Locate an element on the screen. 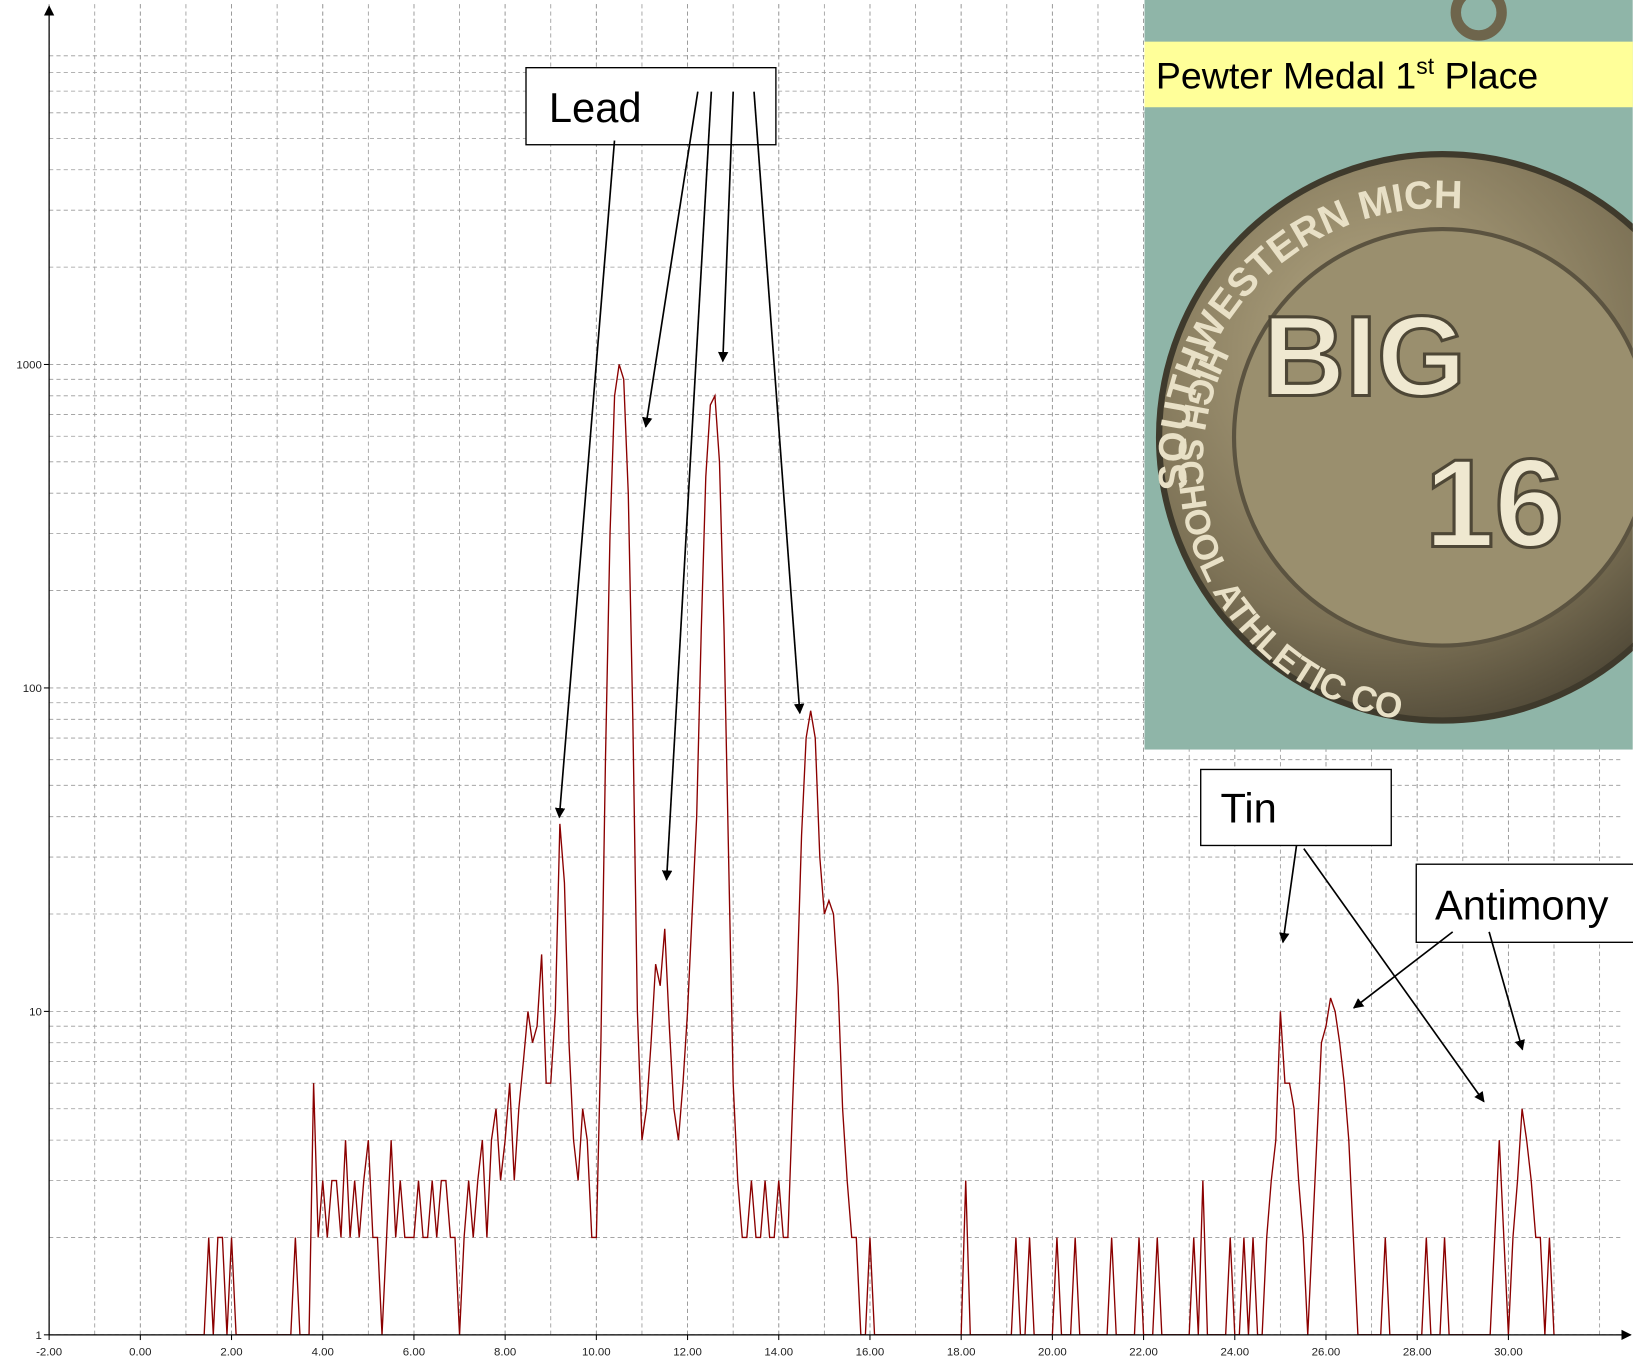  antimony-label: Antimony is located at coordinates (1522, 904).